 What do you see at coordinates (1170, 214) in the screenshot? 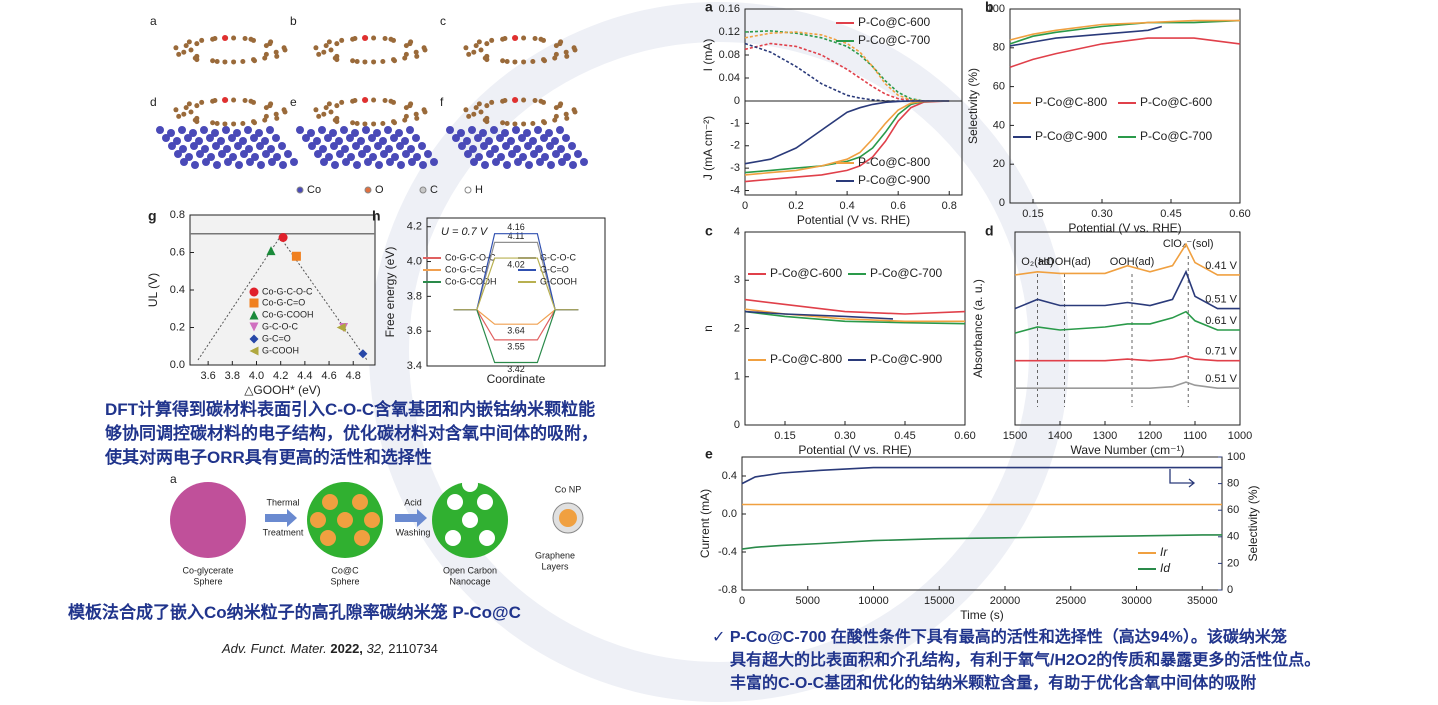
I see `x-tick-label: 0.45` at bounding box center [1170, 214].